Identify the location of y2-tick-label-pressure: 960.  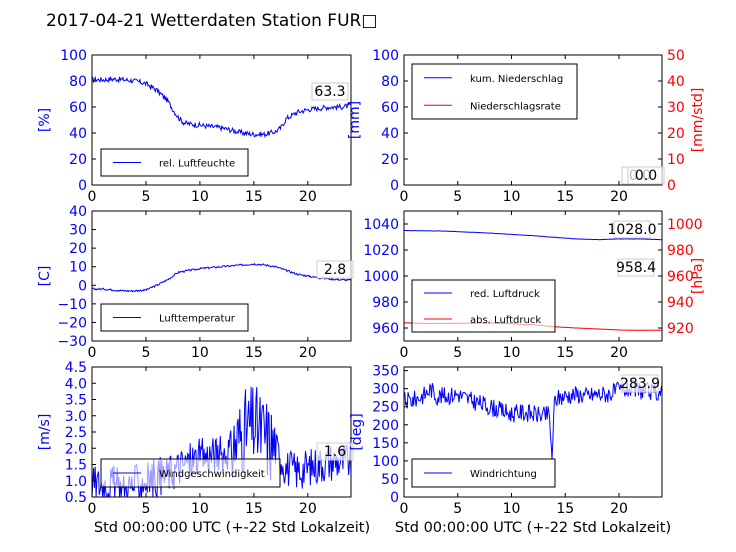
(680, 277).